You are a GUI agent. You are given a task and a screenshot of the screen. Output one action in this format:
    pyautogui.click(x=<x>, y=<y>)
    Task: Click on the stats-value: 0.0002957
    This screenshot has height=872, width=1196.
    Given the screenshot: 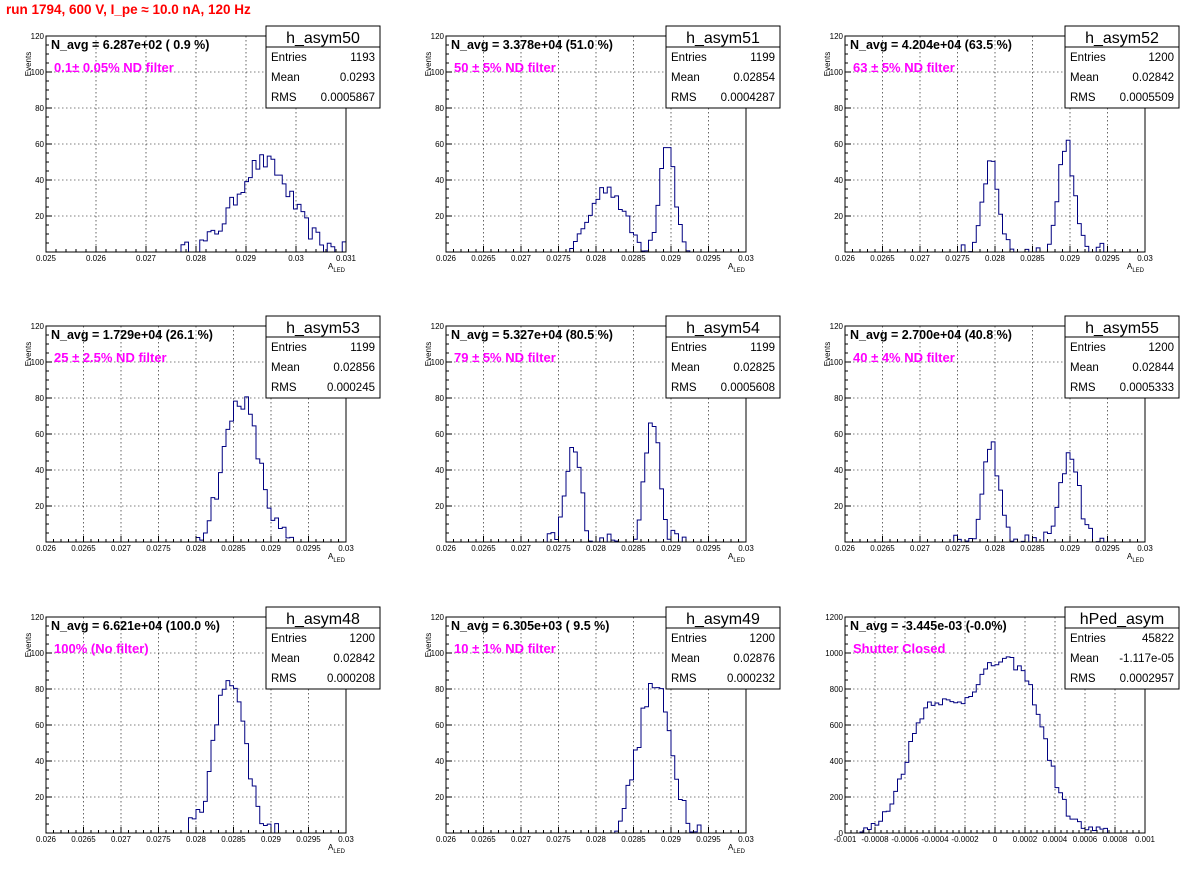 What is the action you would take?
    pyautogui.click(x=1147, y=679)
    